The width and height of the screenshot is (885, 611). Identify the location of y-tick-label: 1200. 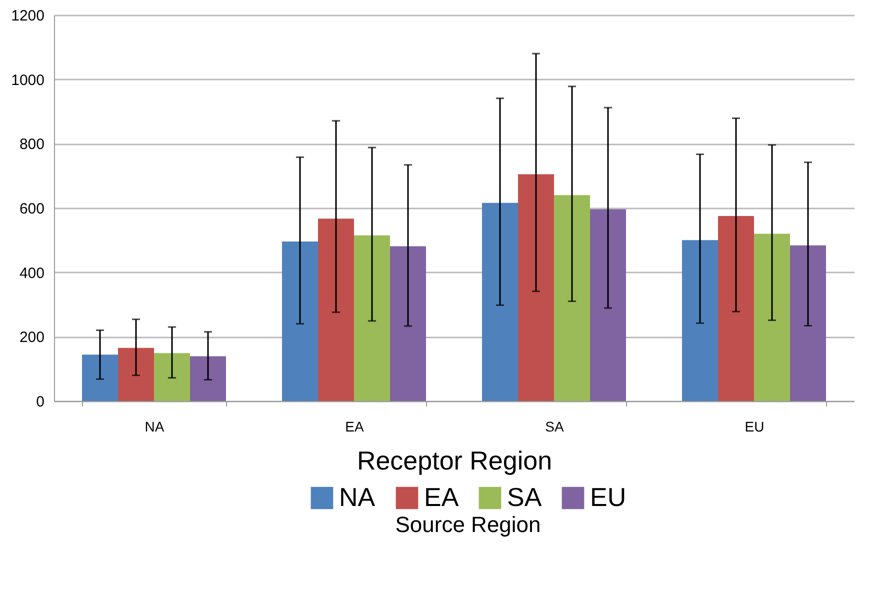
(27, 16).